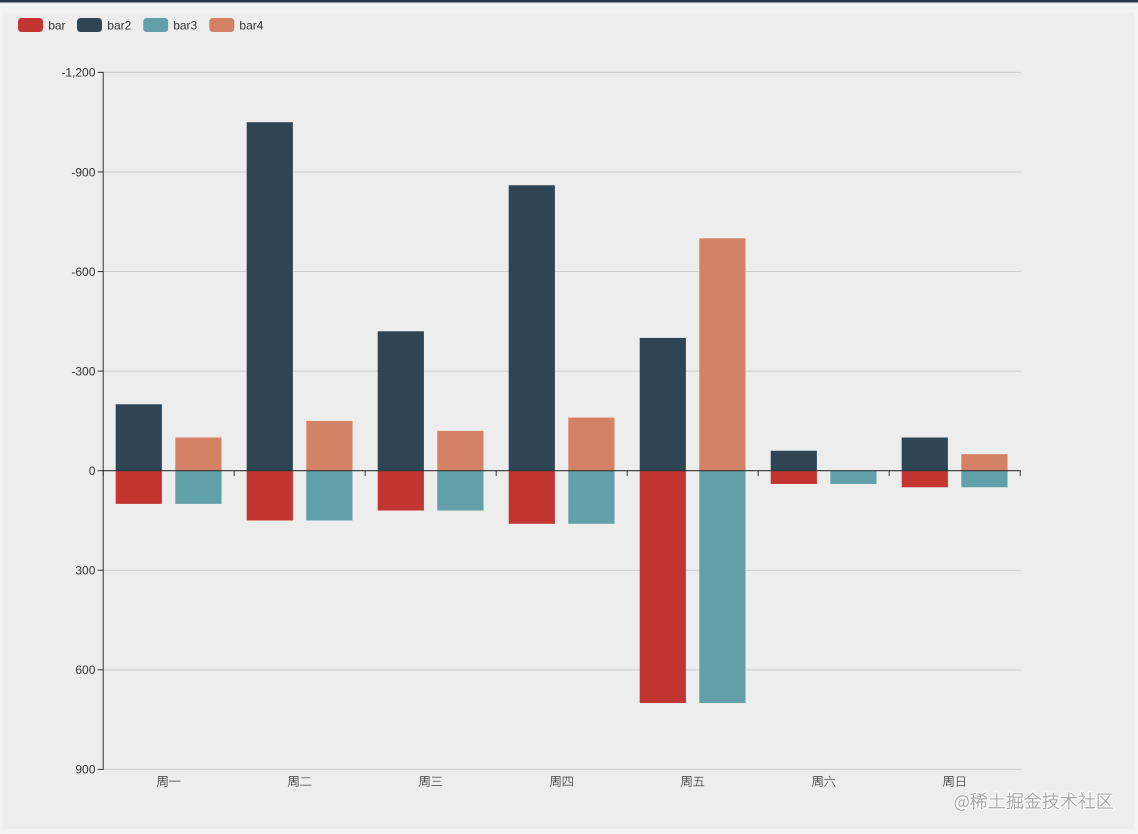 The image size is (1138, 834). Describe the element at coordinates (85, 670) in the screenshot. I see `svg-text: 600` at that location.